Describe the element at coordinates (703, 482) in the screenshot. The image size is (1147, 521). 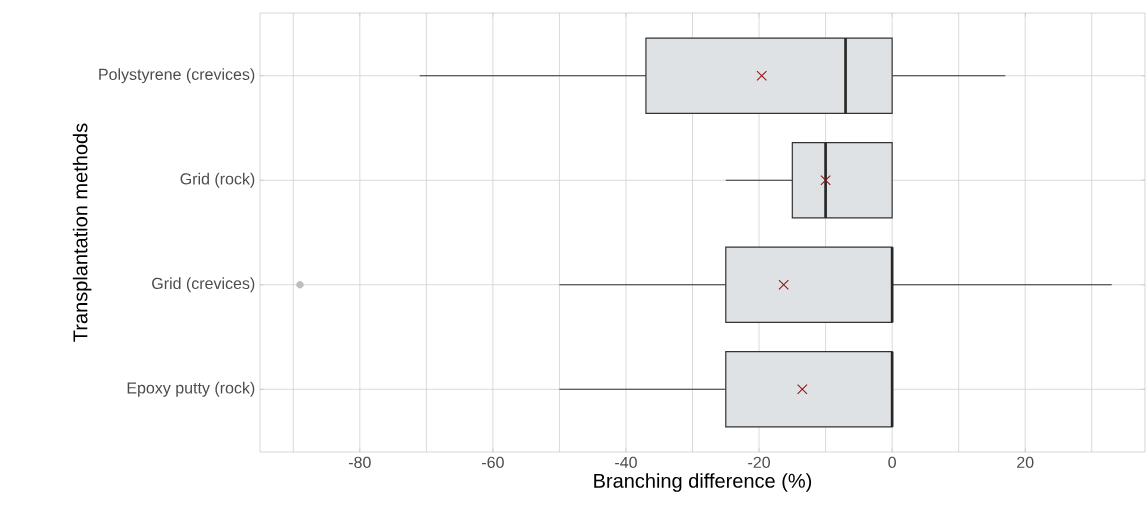
I see `x-axis-title: Branching difference (%)` at that location.